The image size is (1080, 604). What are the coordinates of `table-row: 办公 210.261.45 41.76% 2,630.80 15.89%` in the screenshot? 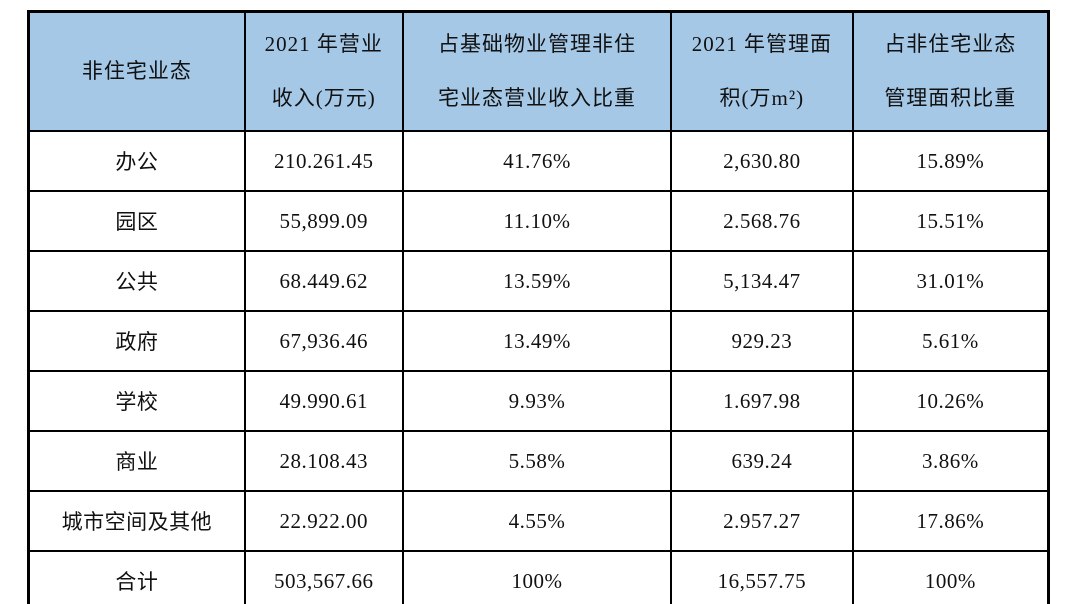 It's located at (538, 161).